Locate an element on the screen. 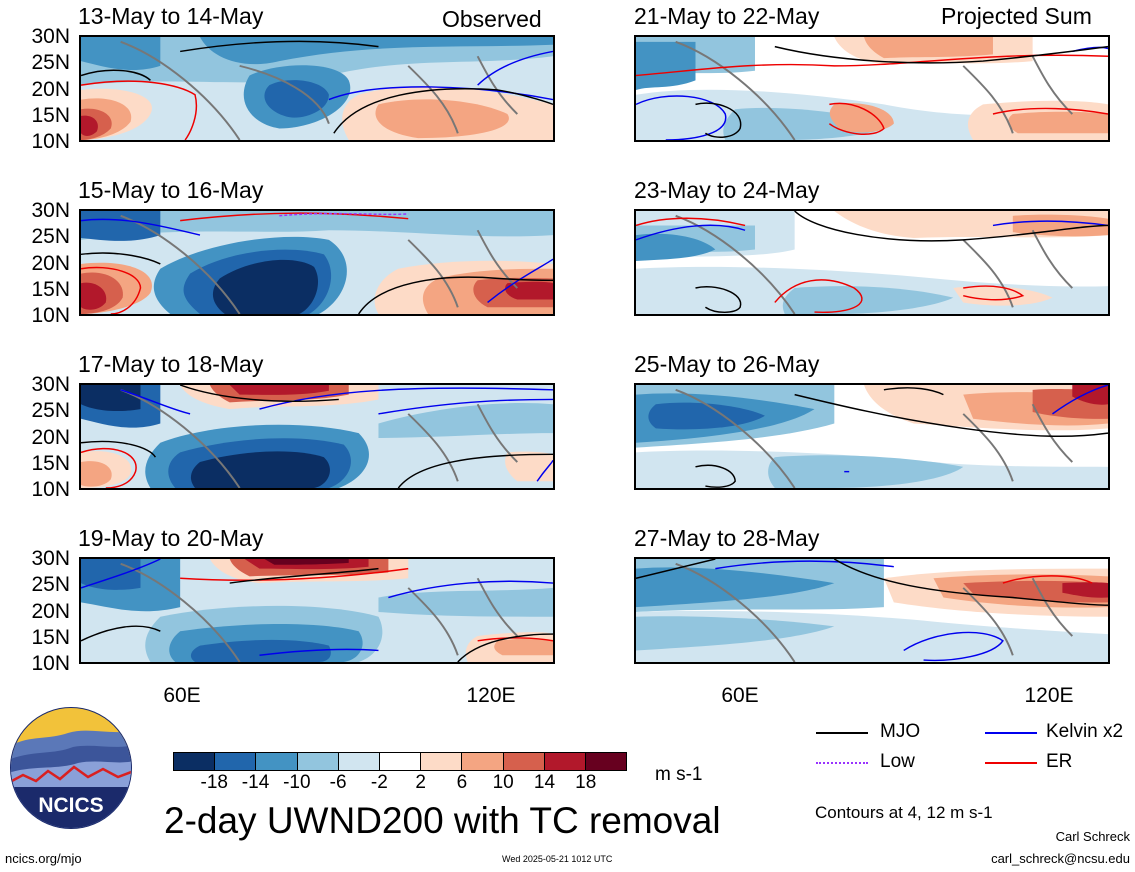 The height and width of the screenshot is (872, 1135). colorbar-units: m s-1 is located at coordinates (679, 774).